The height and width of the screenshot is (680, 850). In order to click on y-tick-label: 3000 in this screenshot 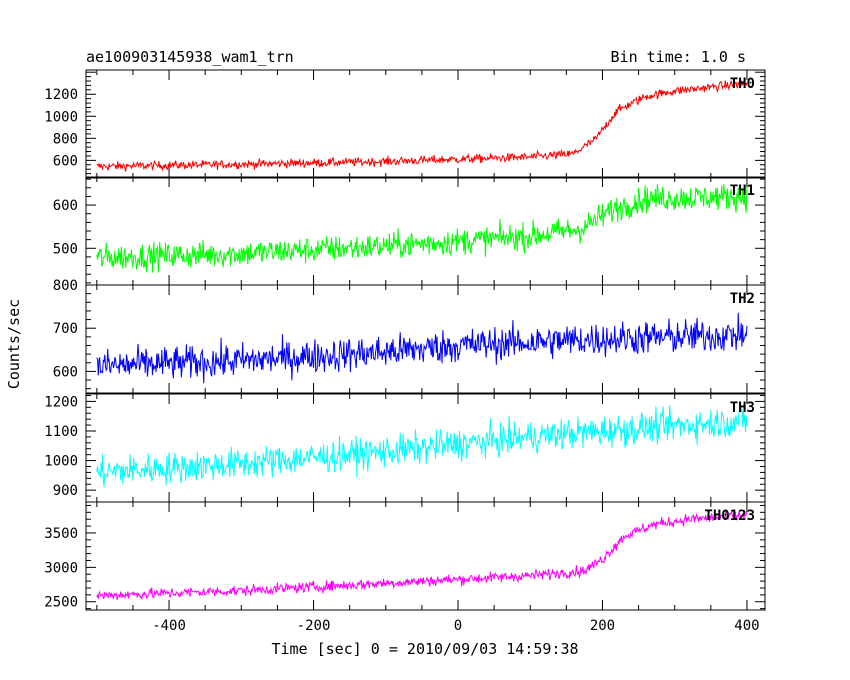, I will do `click(61, 568)`.